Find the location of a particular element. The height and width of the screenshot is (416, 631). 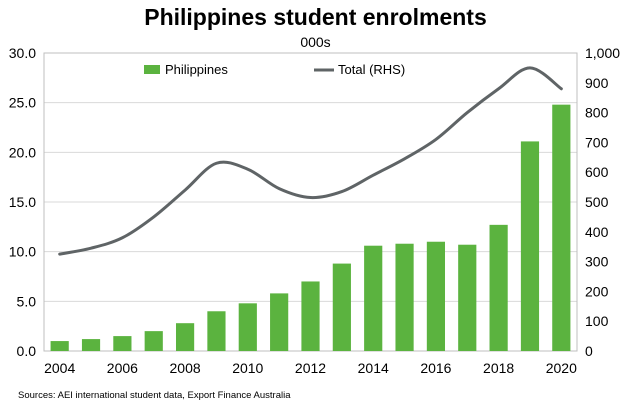

x-tick-label: 2012 is located at coordinates (310, 368).